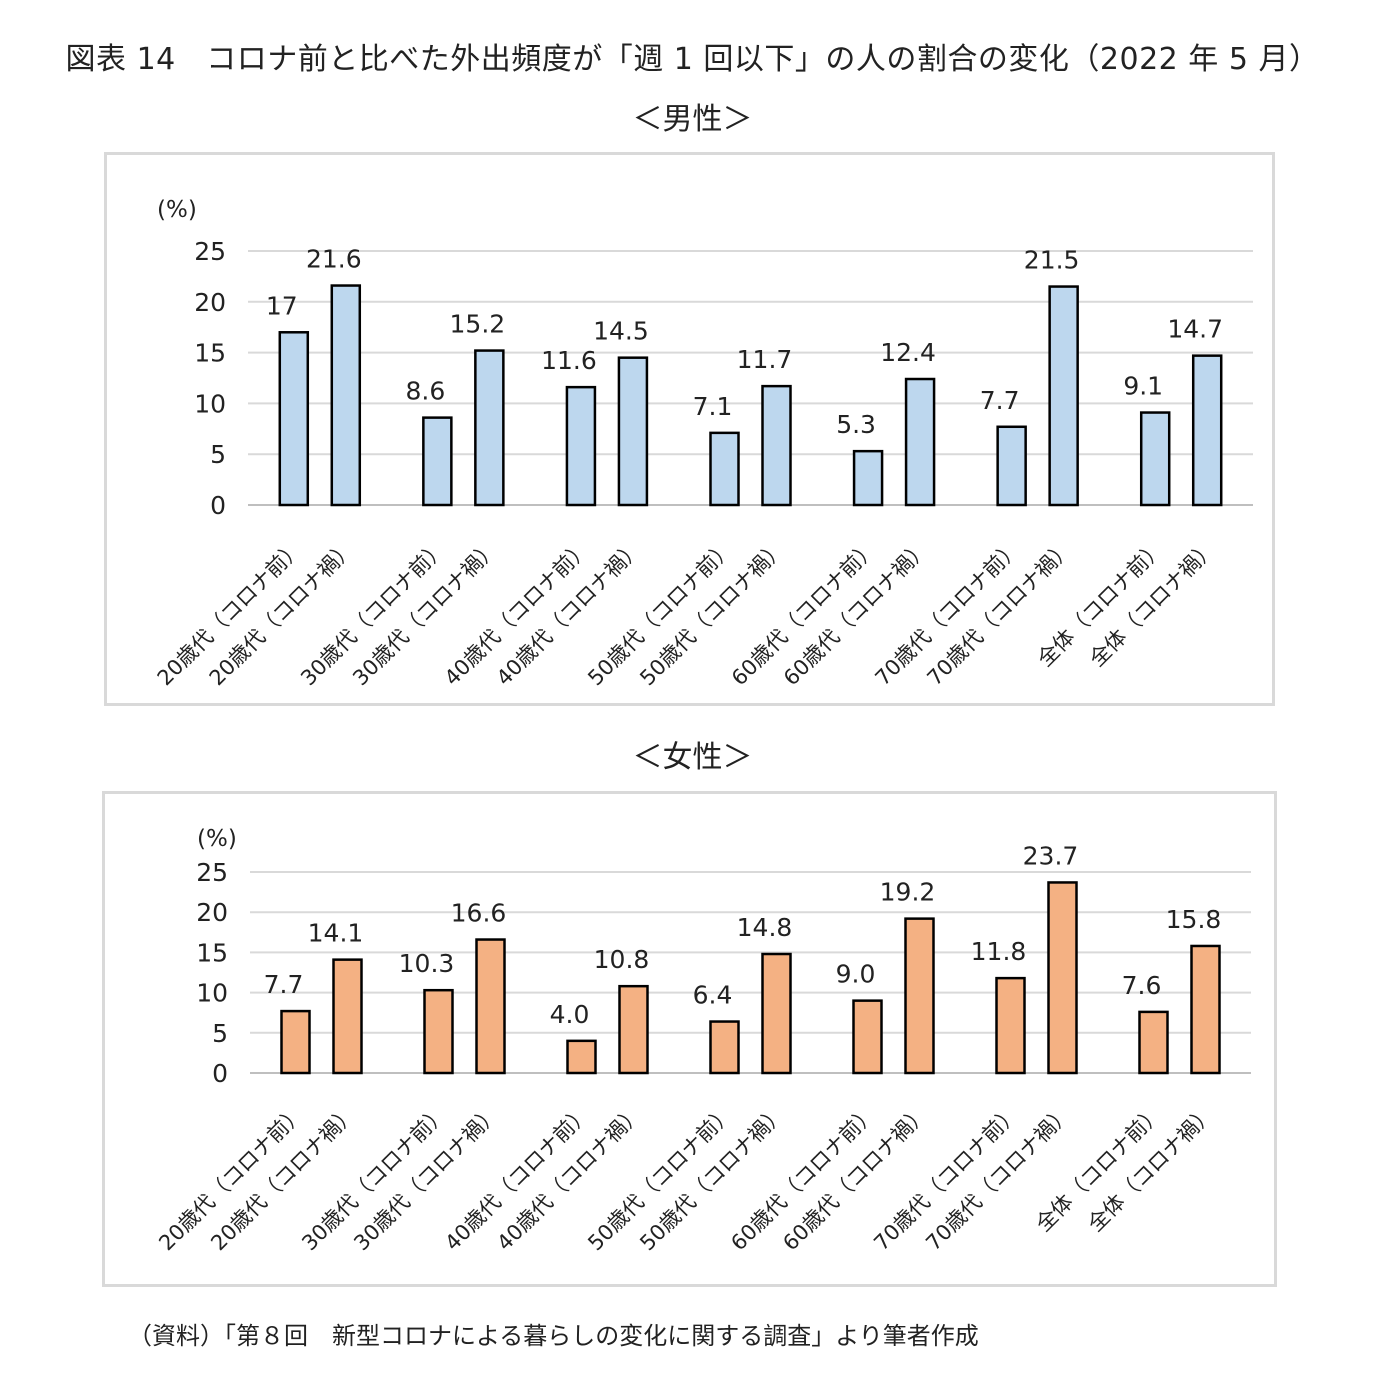  Describe the element at coordinates (1142, 985) in the screenshot. I see `data-label: 7.6` at that location.